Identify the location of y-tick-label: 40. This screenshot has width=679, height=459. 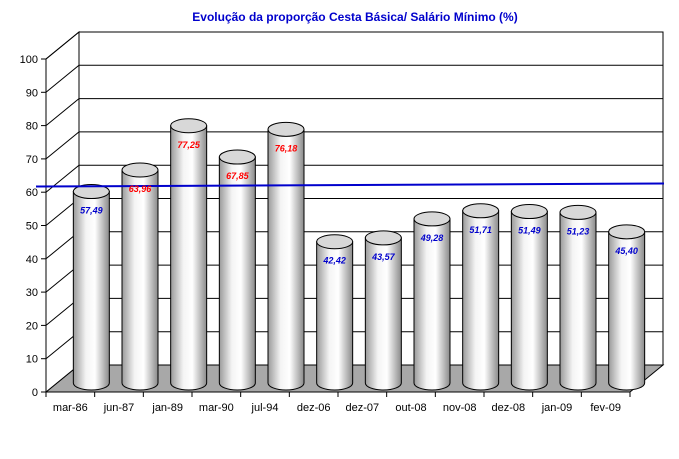
(32, 260).